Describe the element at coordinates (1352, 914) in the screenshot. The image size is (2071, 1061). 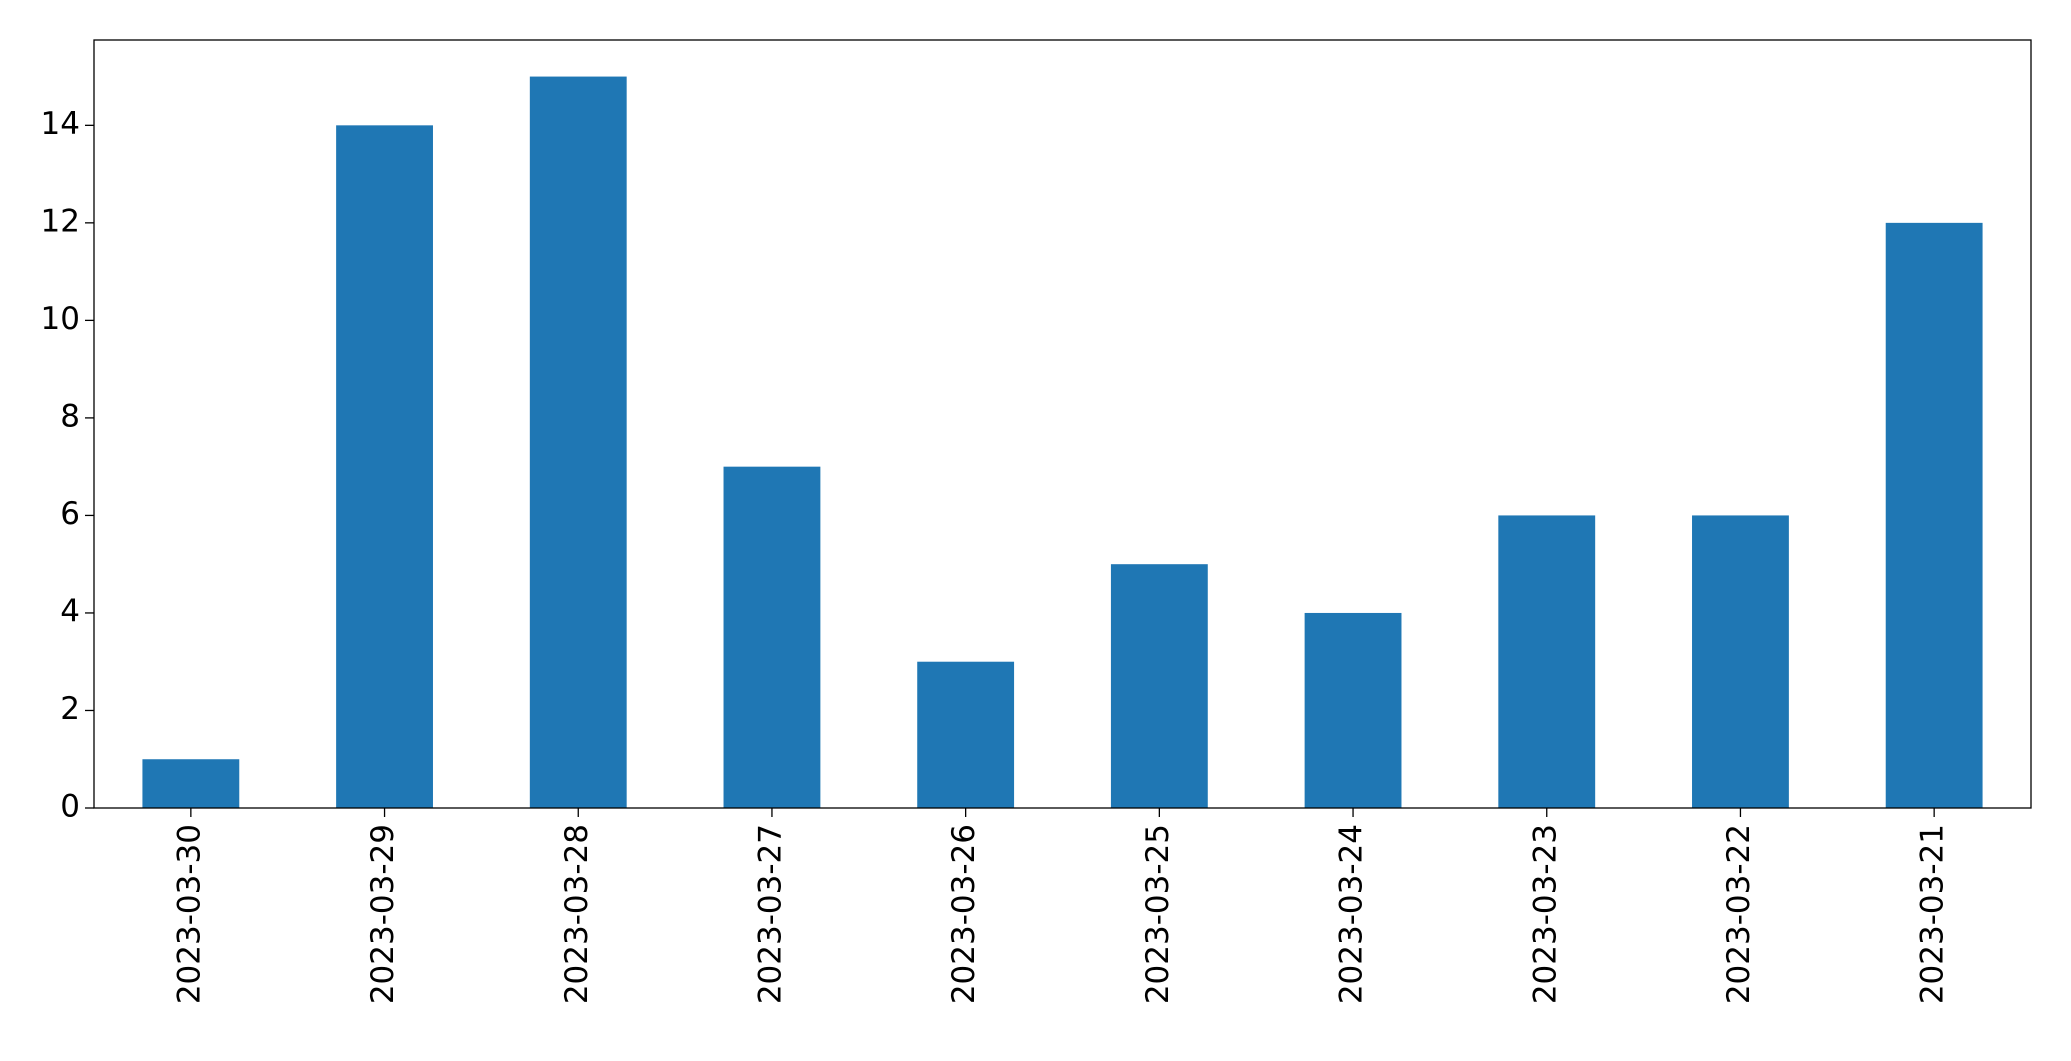
I see `x-tick-label: 2023-03-24` at that location.